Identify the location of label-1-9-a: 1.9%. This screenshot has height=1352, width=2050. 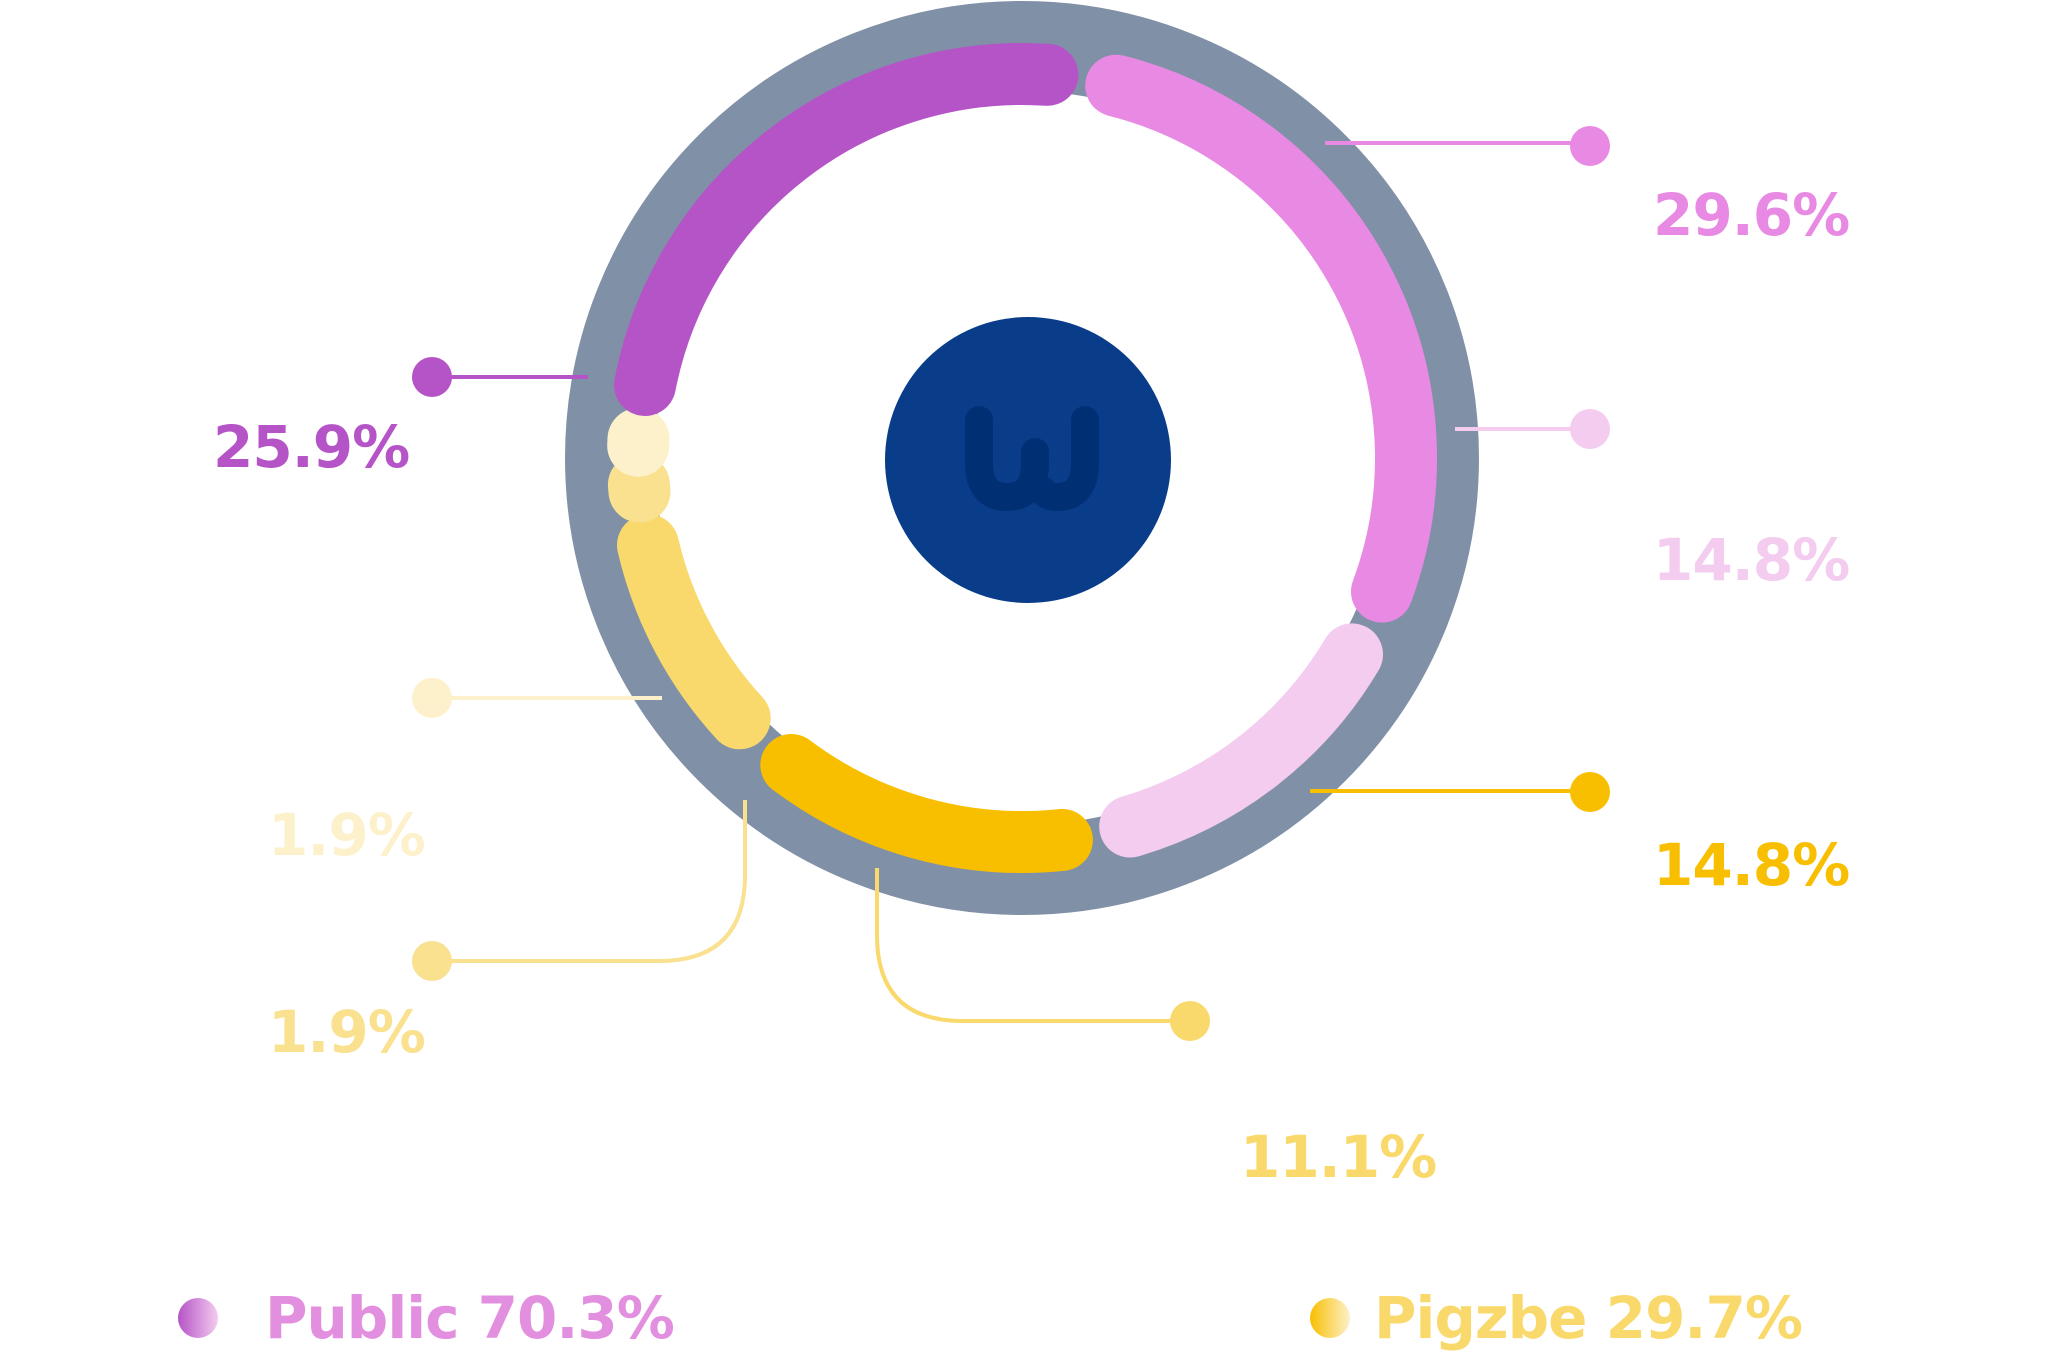
(346, 1032).